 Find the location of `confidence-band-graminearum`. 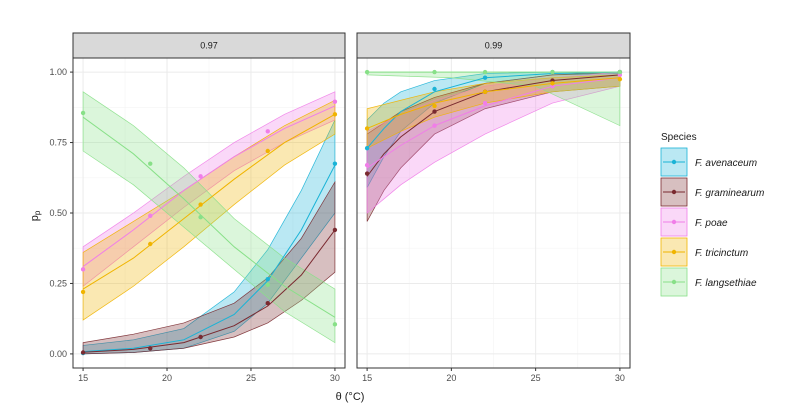

confidence-band-graminearum is located at coordinates (209, 267).